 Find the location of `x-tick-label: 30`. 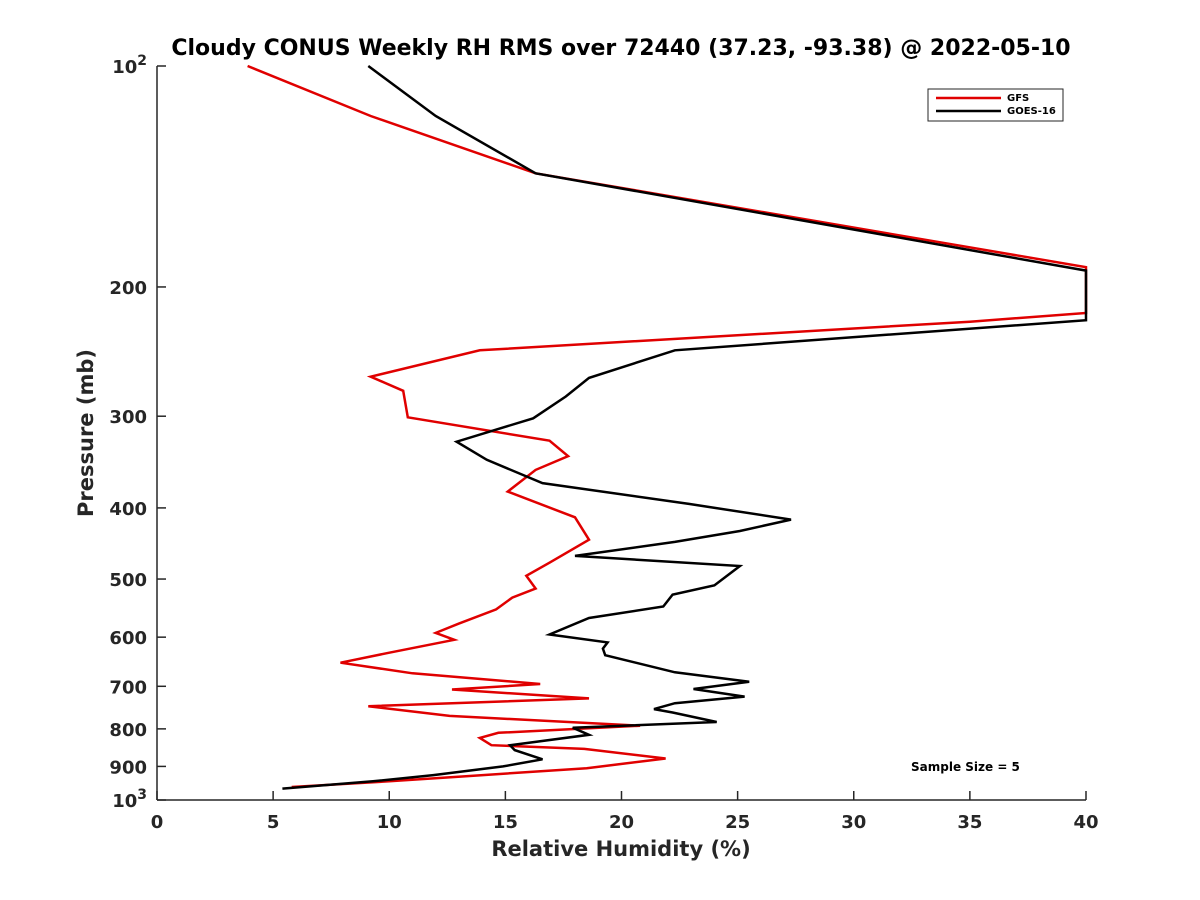

x-tick-label: 30 is located at coordinates (853, 822).